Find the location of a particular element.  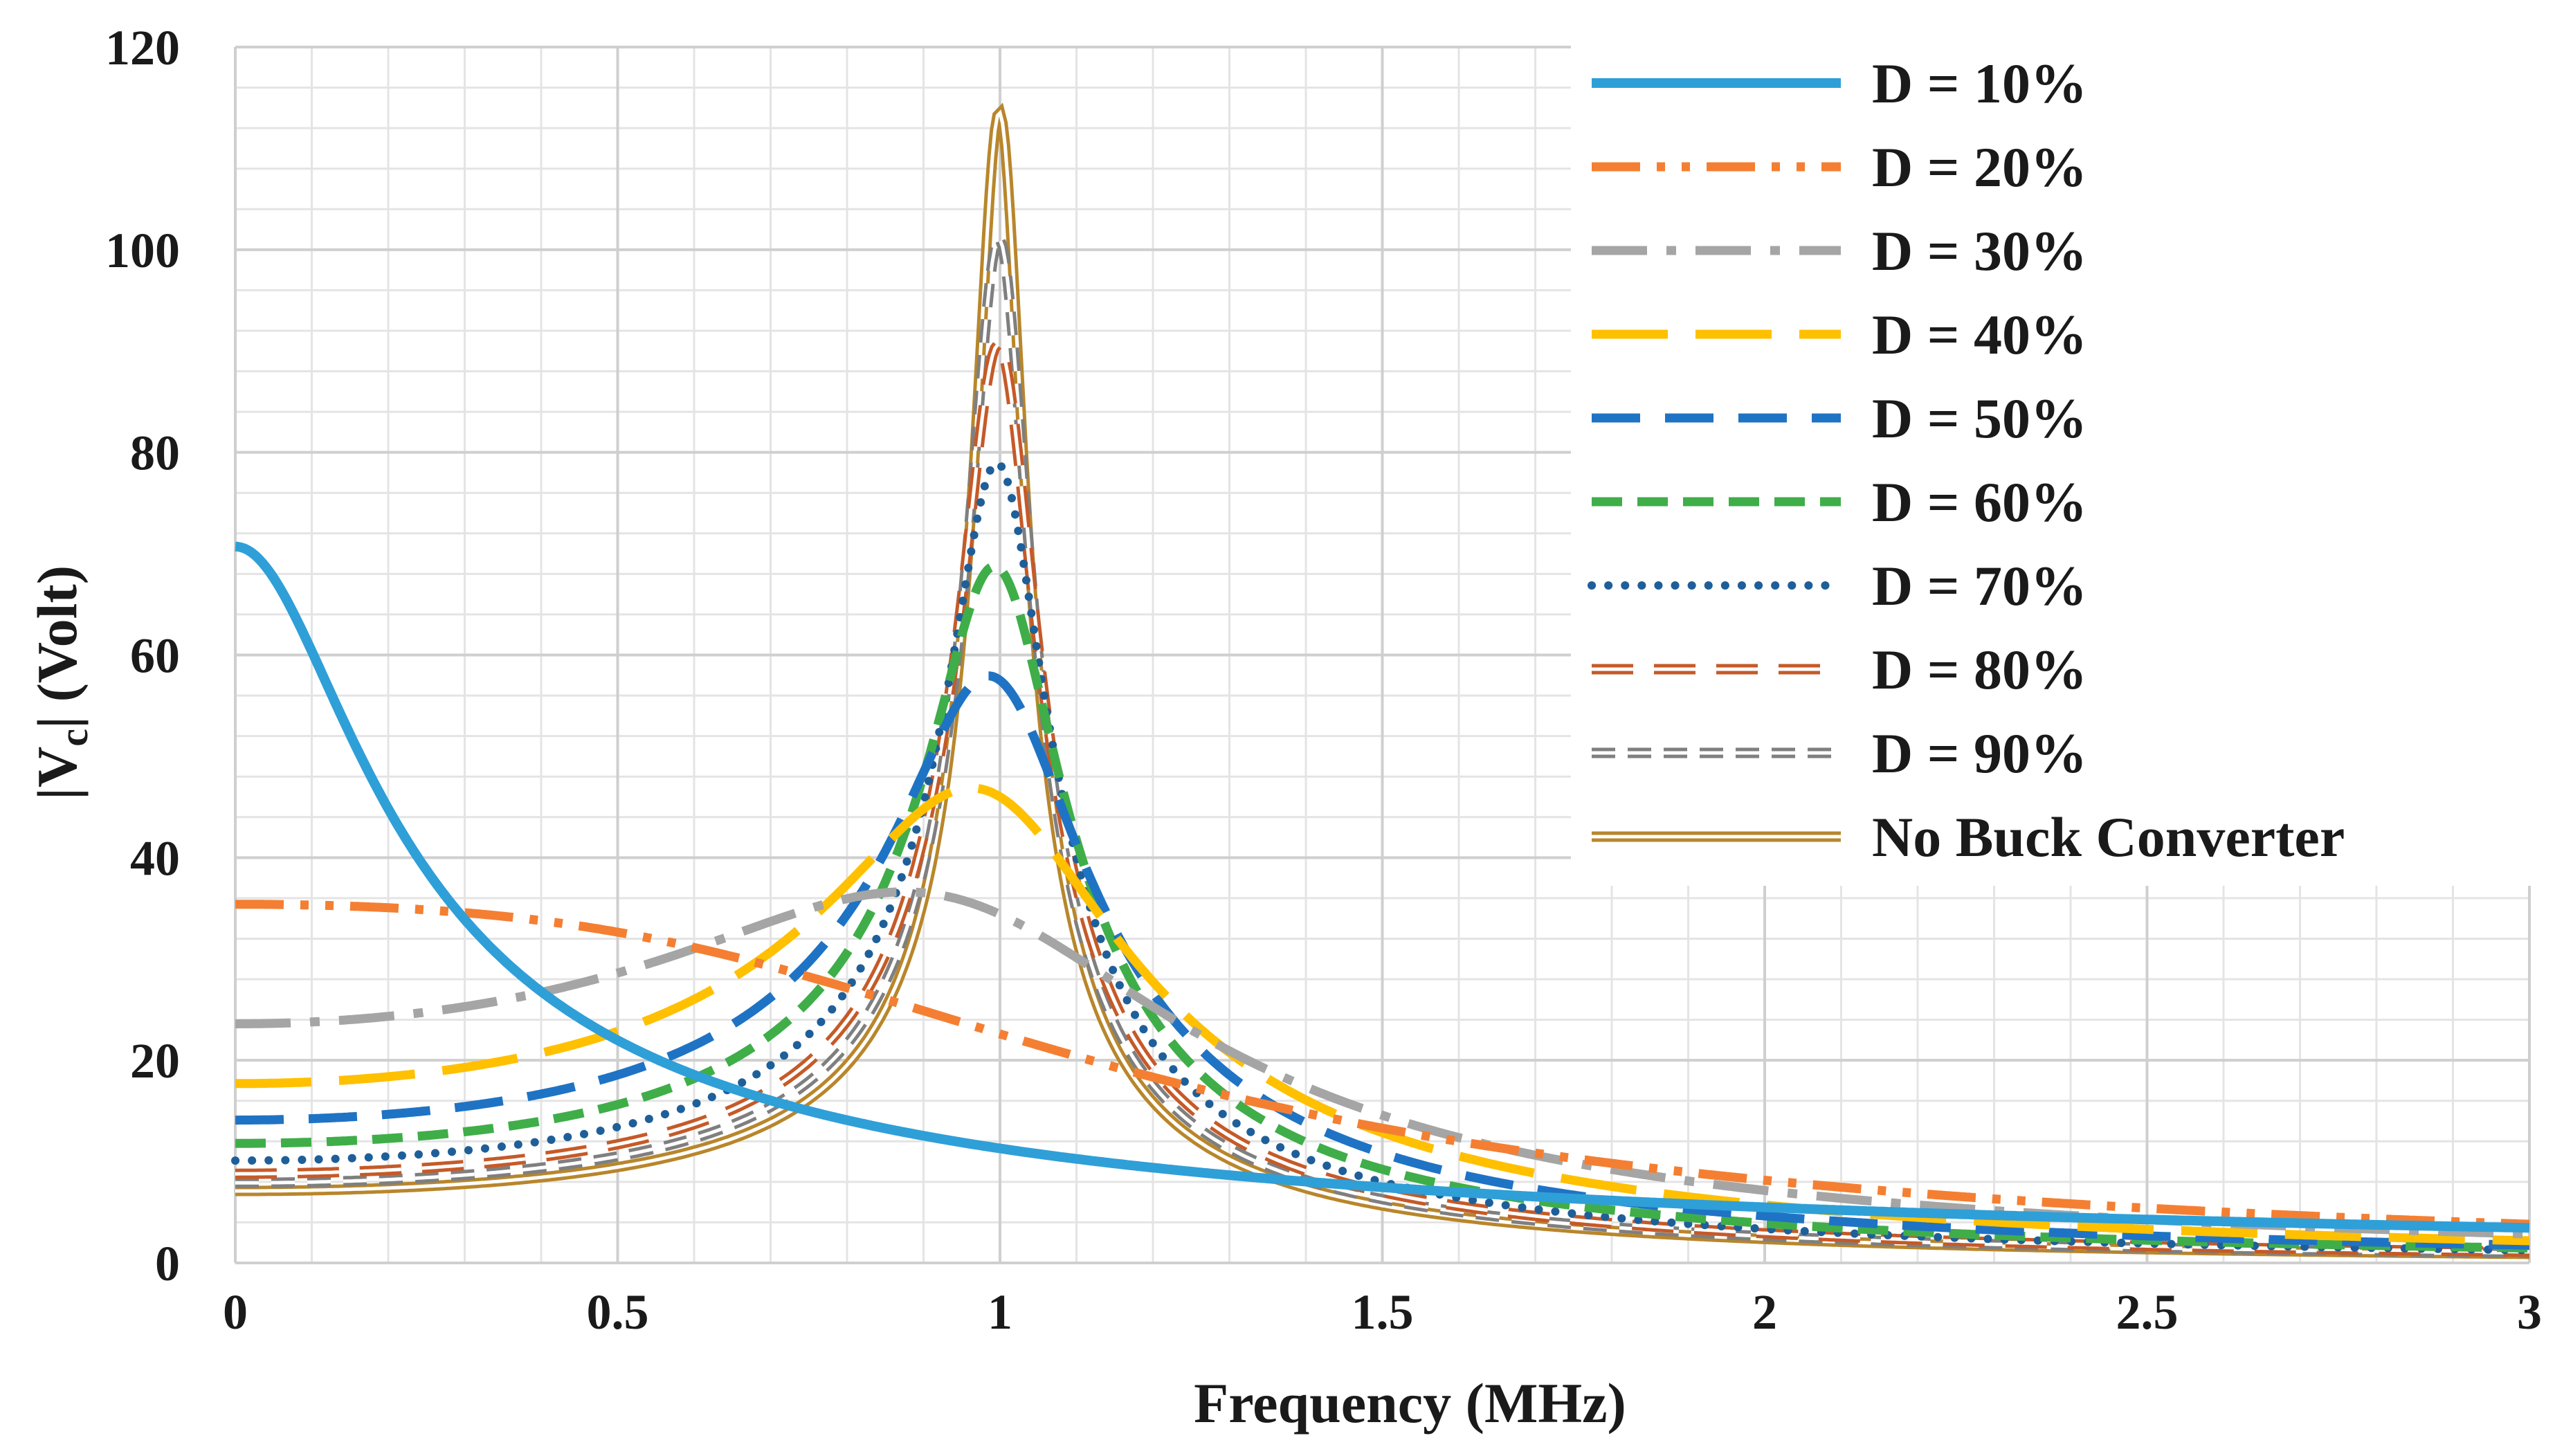

x-tick-label: 2 is located at coordinates (1765, 1312).